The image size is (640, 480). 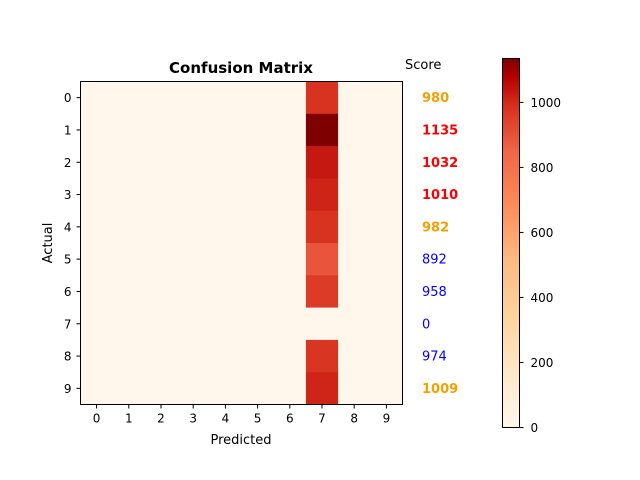 What do you see at coordinates (68, 227) in the screenshot?
I see `y-tick-label: 4` at bounding box center [68, 227].